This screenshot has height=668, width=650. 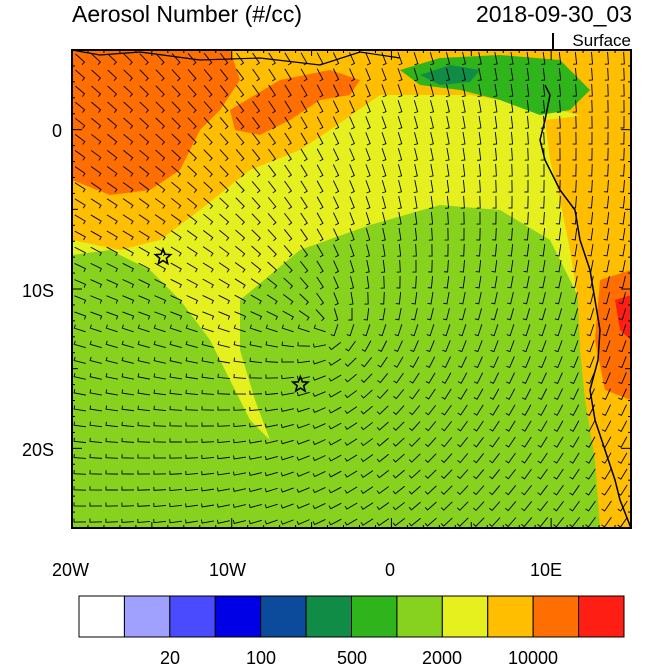 What do you see at coordinates (71, 570) in the screenshot?
I see `x-tick-20w: 20W` at bounding box center [71, 570].